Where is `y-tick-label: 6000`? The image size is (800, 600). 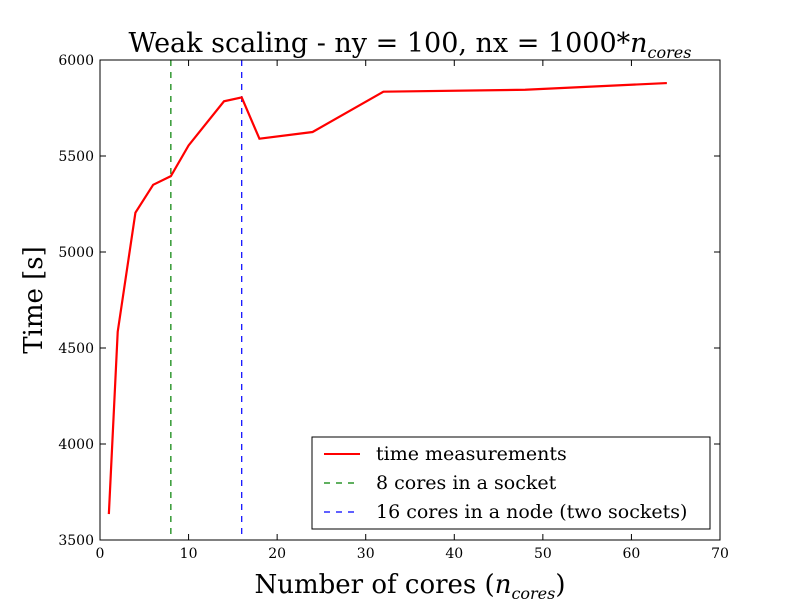
y-tick-label: 6000 is located at coordinates (76, 61).